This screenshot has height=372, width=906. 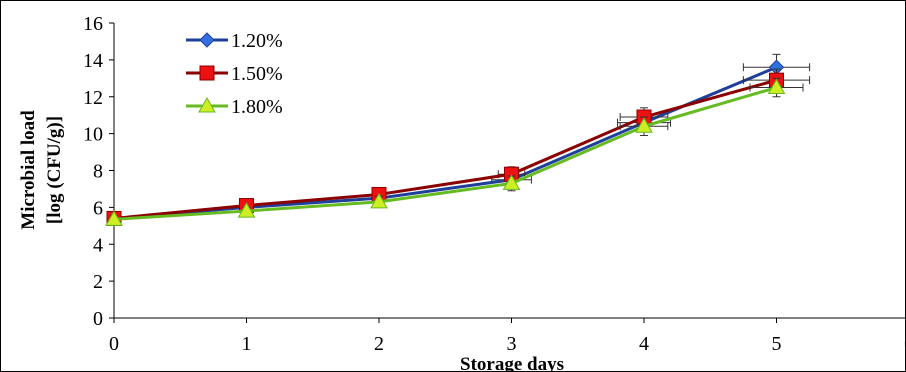 What do you see at coordinates (114, 344) in the screenshot?
I see `x-tick-label: 0` at bounding box center [114, 344].